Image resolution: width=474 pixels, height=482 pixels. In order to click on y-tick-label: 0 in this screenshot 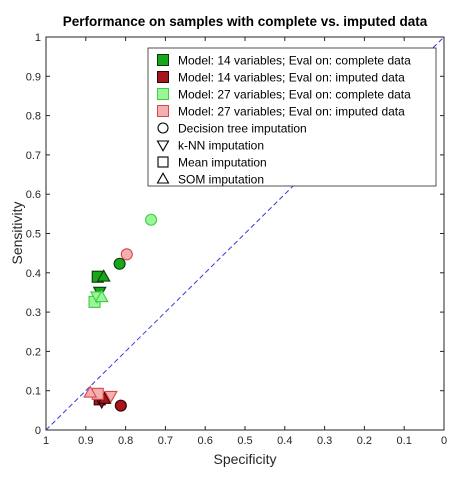, I will do `click(38, 431)`.